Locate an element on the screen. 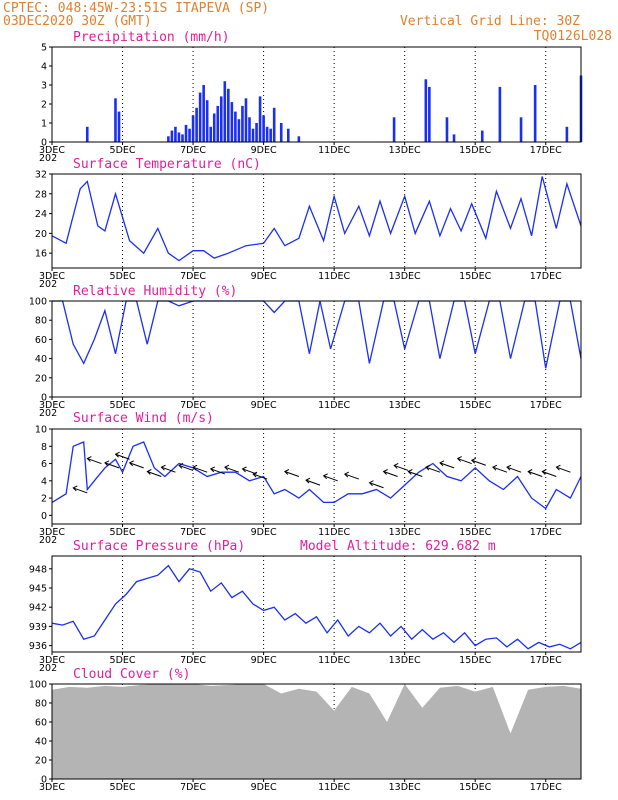  header-grid-line: Vertical Grid Line: 30Z is located at coordinates (490, 21).